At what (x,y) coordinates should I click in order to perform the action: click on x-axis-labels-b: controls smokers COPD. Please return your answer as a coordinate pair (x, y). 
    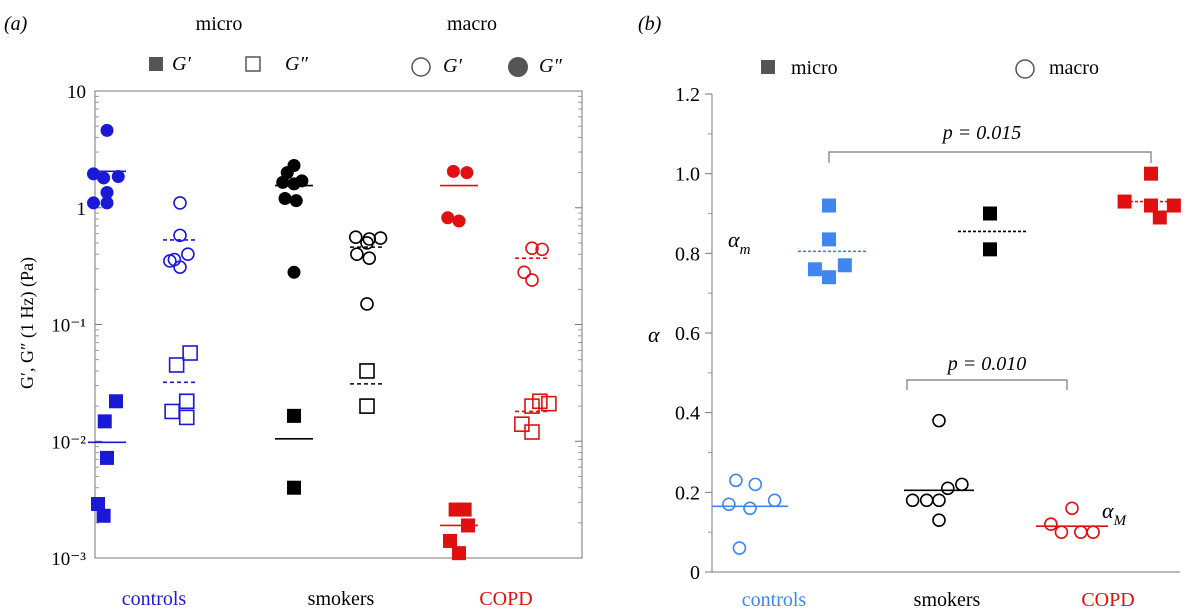
    Looking at the image, I should click on (938, 600).